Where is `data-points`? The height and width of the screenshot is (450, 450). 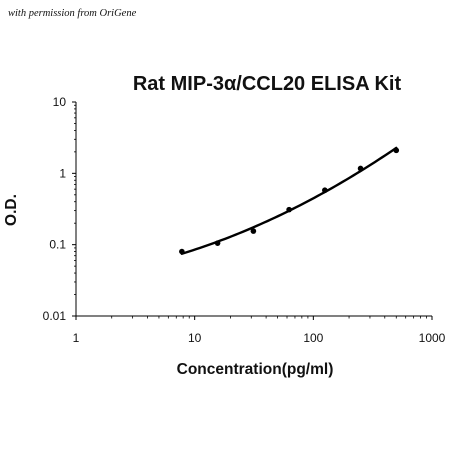
data-points is located at coordinates (289, 201).